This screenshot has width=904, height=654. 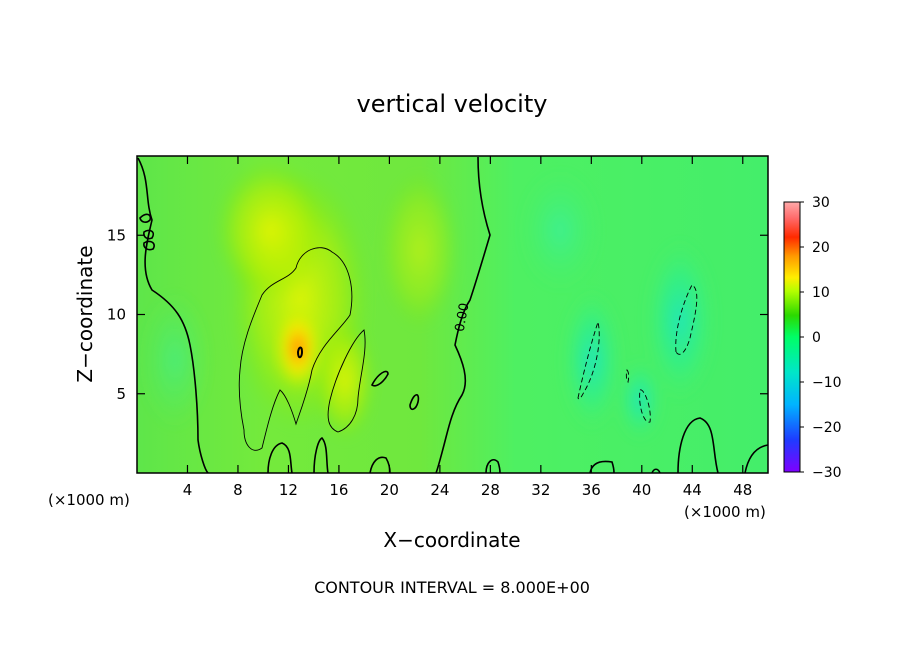 I want to click on x-tick-label: 16, so click(x=338, y=490).